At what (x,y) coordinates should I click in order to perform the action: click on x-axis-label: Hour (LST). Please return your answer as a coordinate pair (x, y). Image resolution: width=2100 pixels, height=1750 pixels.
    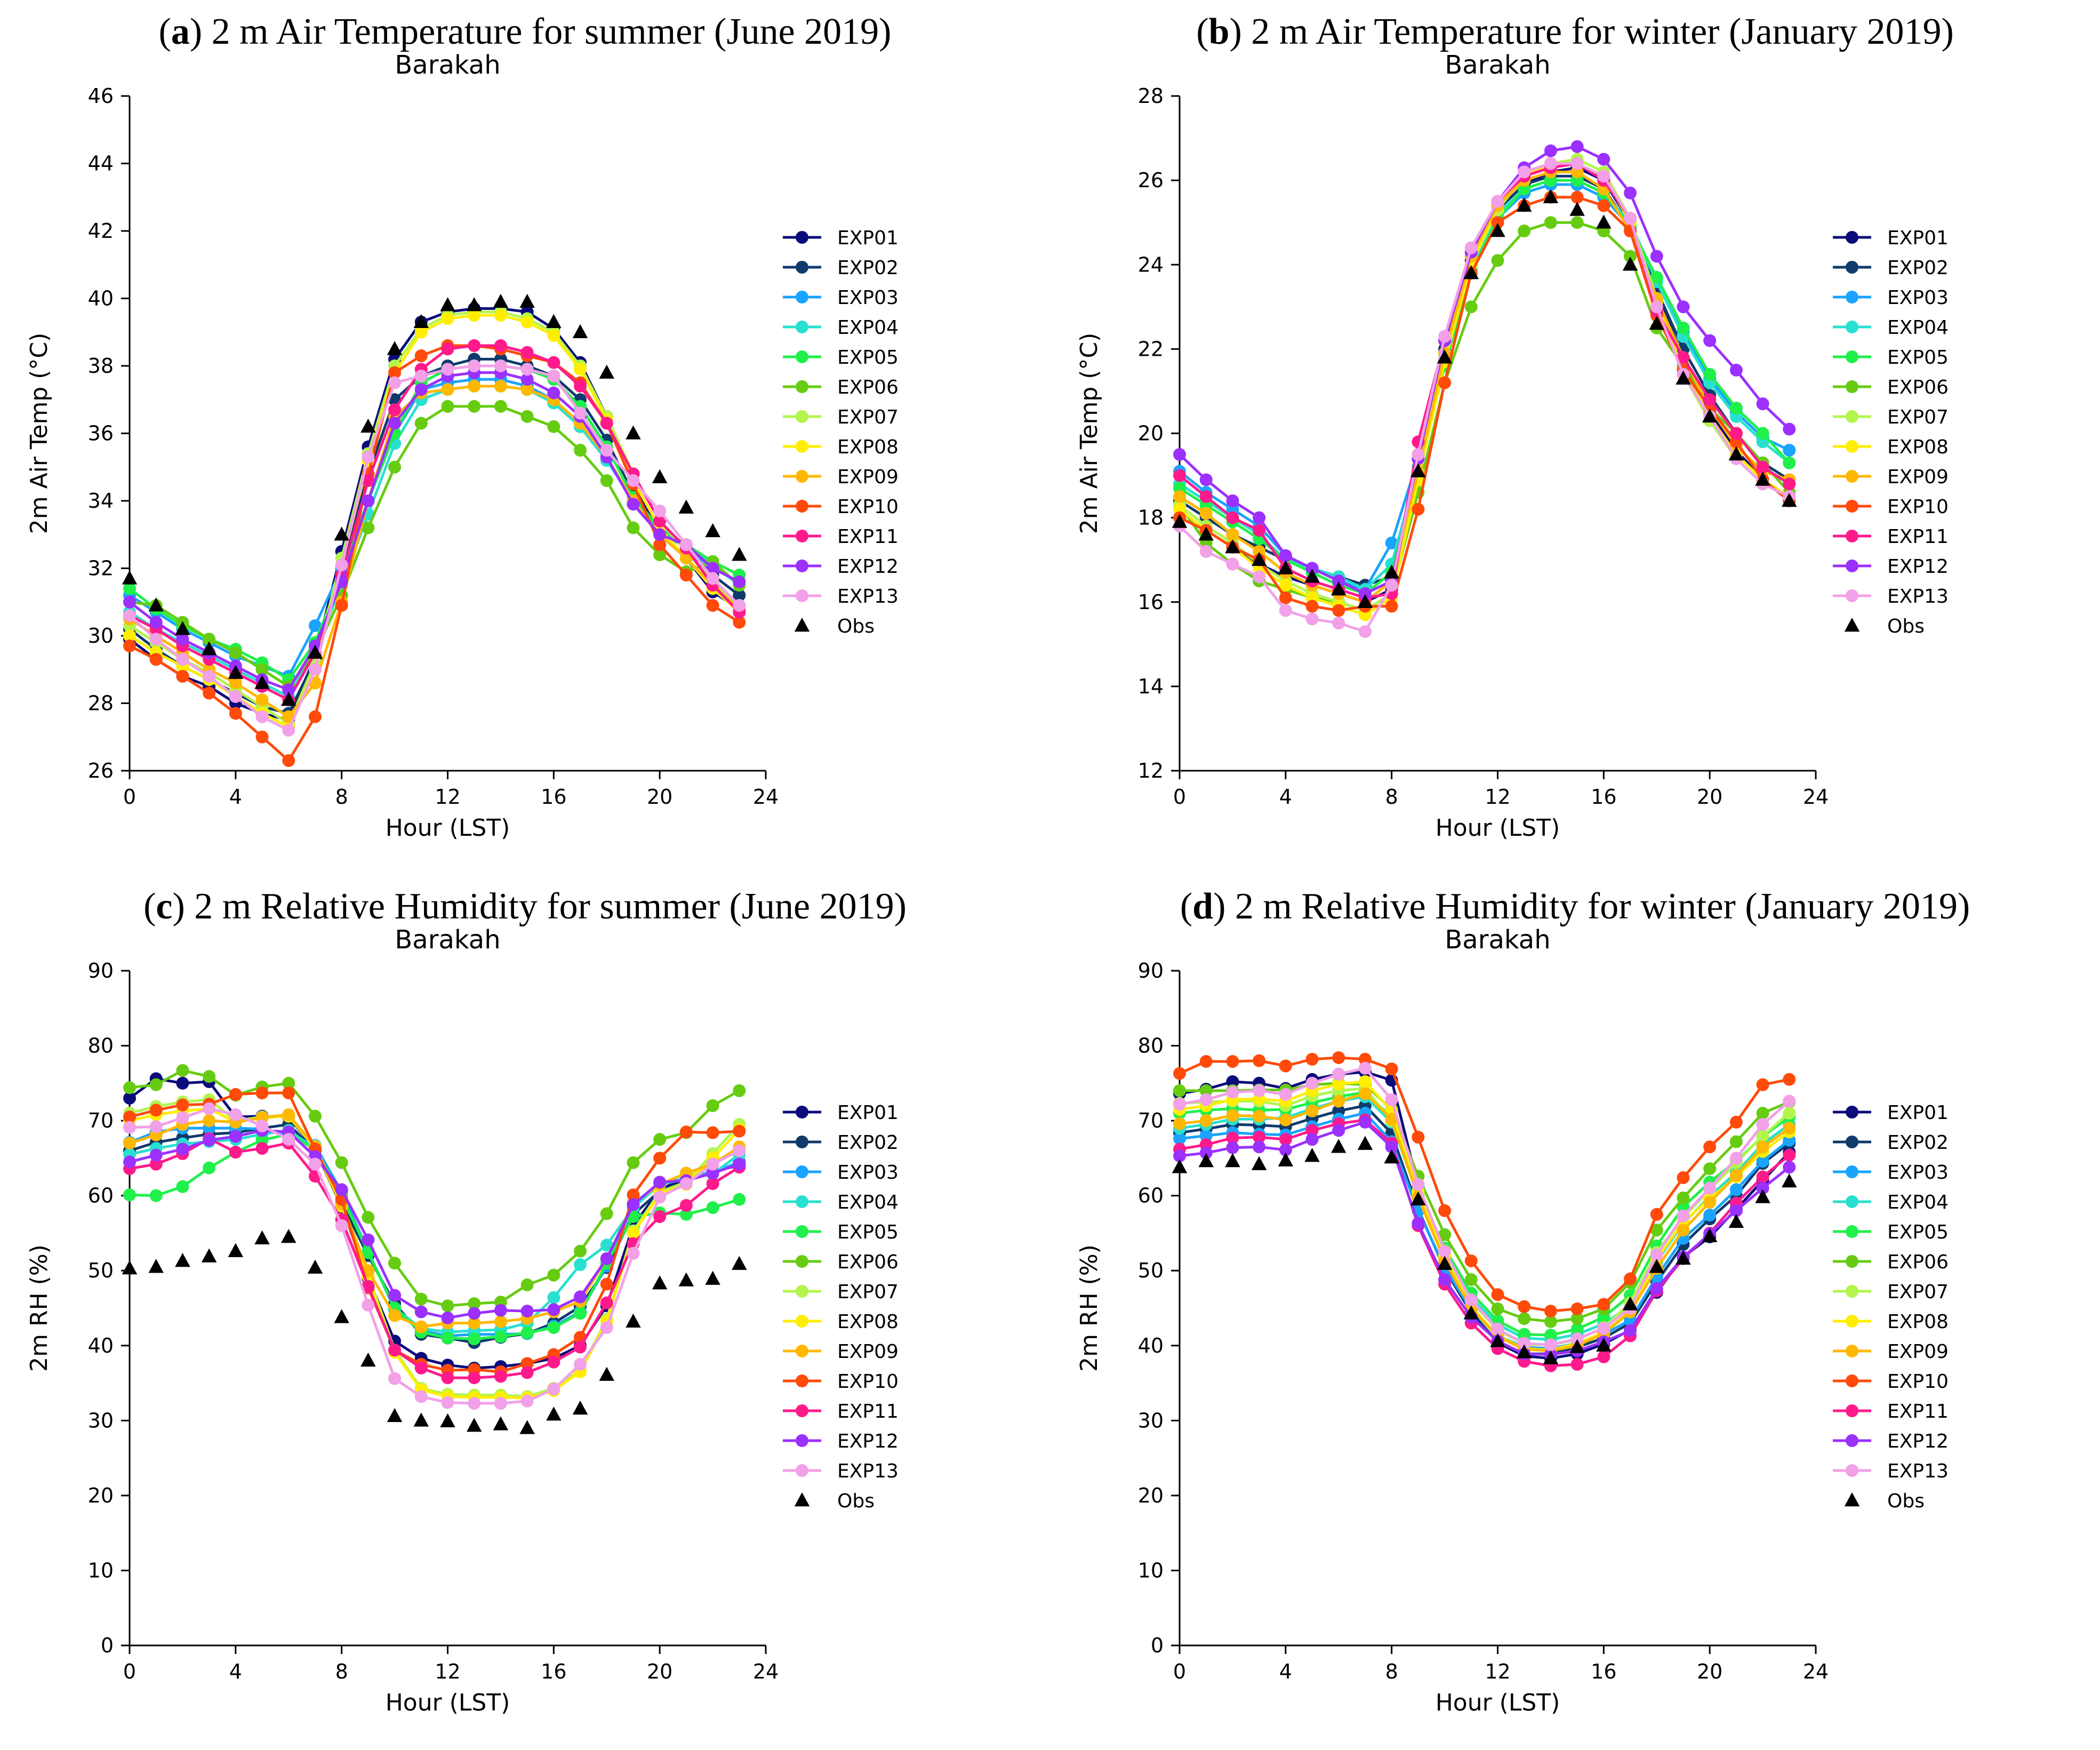
    Looking at the image, I should click on (1498, 1703).